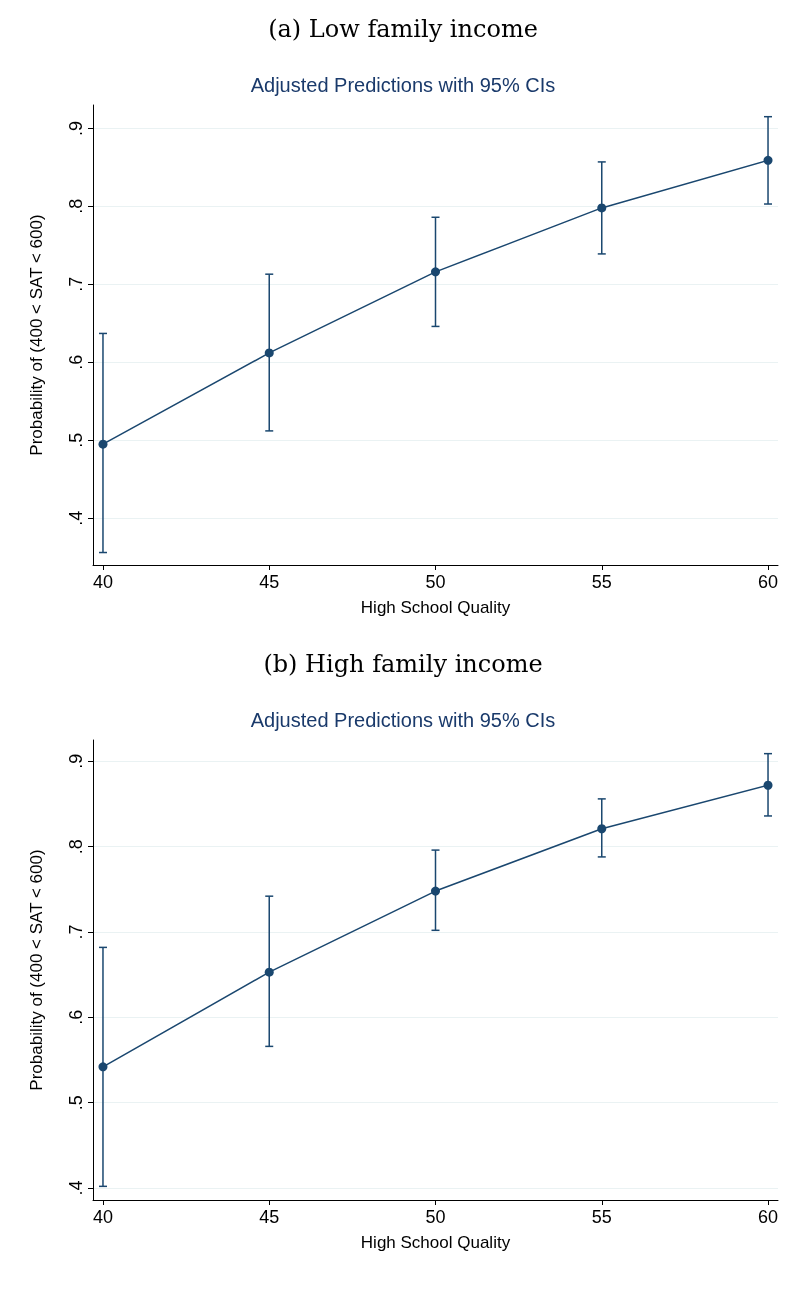 Image resolution: width=807 pixels, height=1300 pixels. What do you see at coordinates (403, 29) in the screenshot?
I see `chart-title: (a) Low family income` at bounding box center [403, 29].